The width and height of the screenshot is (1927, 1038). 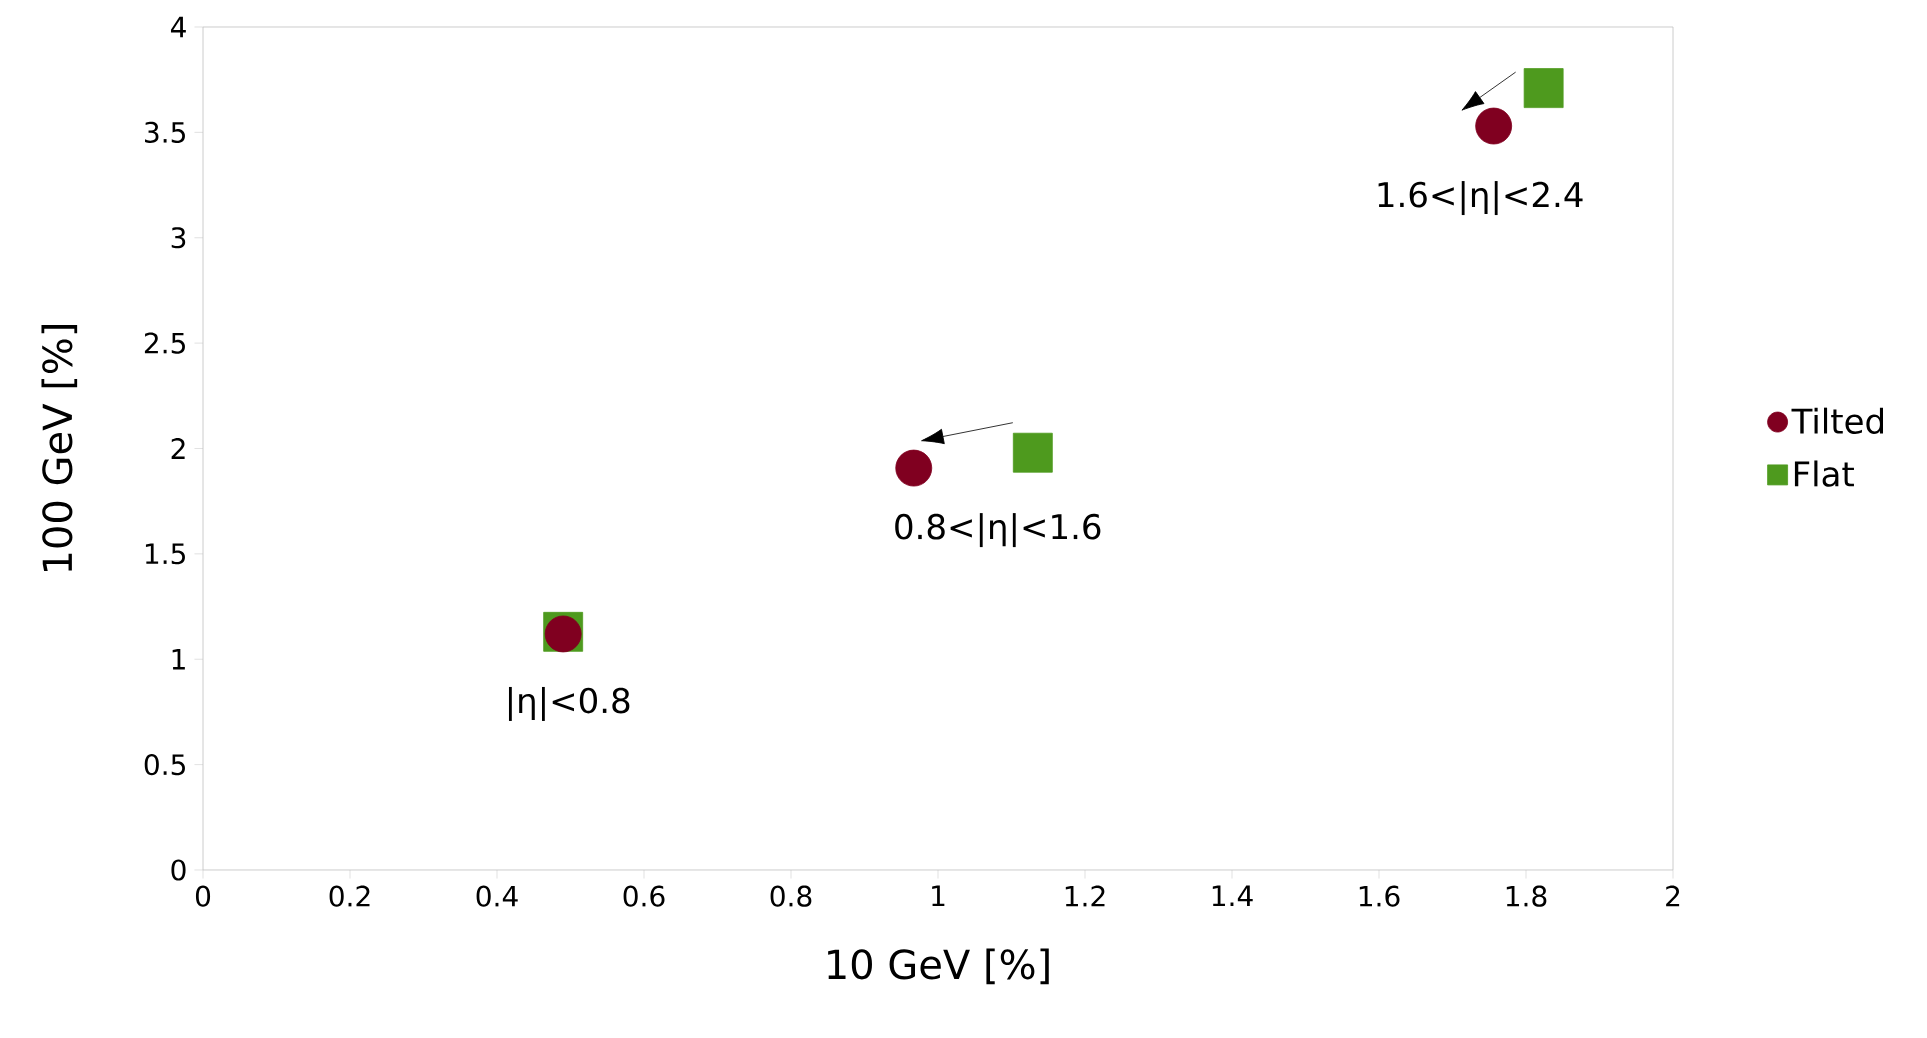 I want to click on x-tick-label: 1.6, so click(x=1379, y=896).